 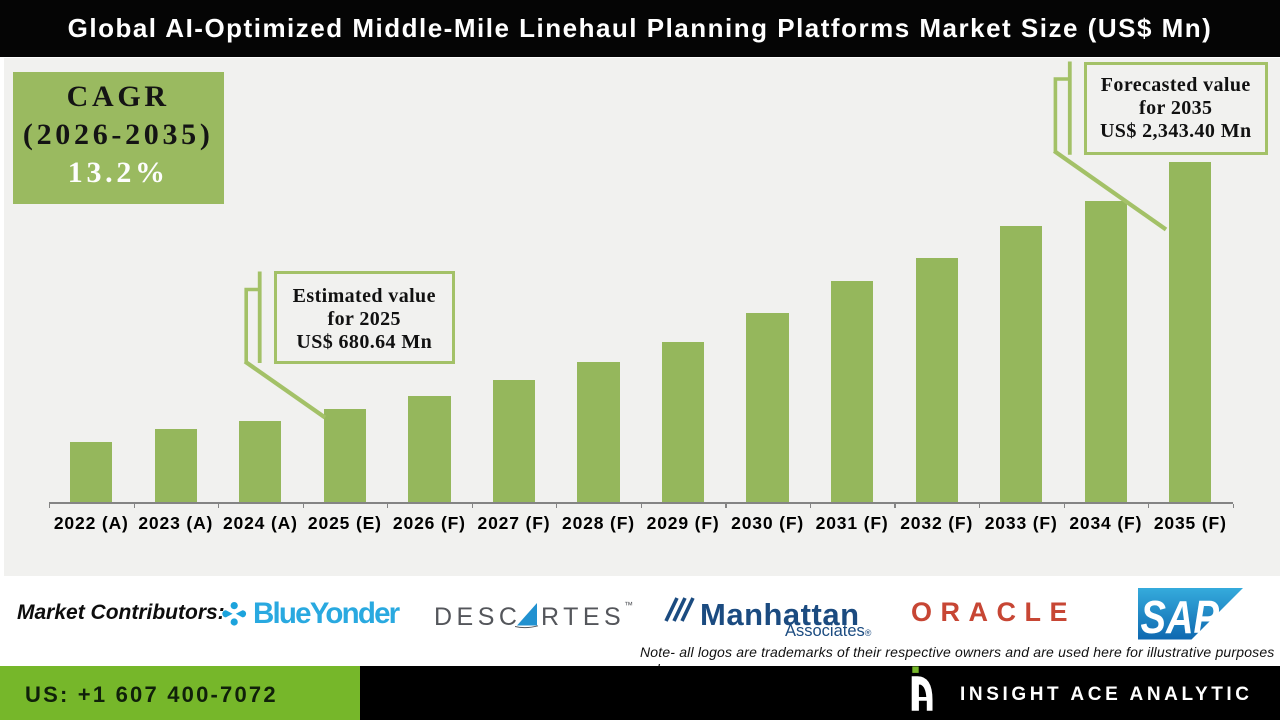 What do you see at coordinates (1179, 616) in the screenshot?
I see `svg-text: SAP` at bounding box center [1179, 616].